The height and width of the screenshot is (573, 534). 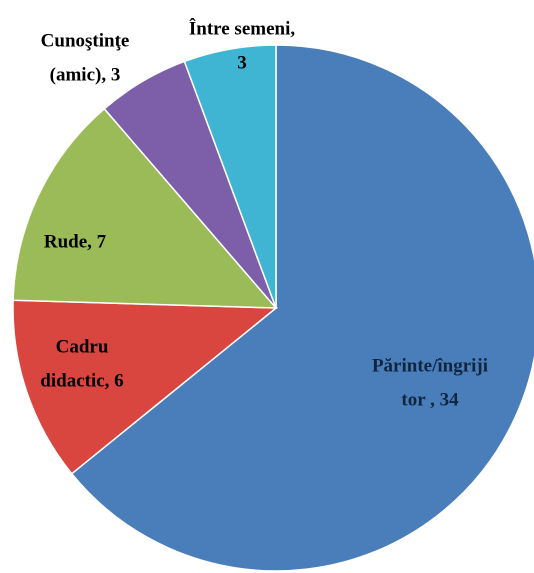 I want to click on data-label: tor , 34, so click(x=430, y=399).